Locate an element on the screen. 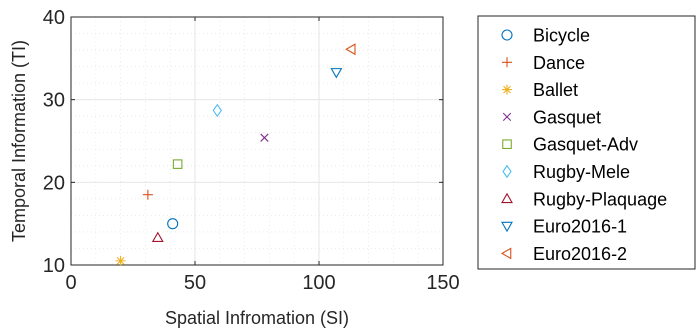 The width and height of the screenshot is (697, 333). legend-item-euro2016-1: Euro2016-1 is located at coordinates (564, 227).